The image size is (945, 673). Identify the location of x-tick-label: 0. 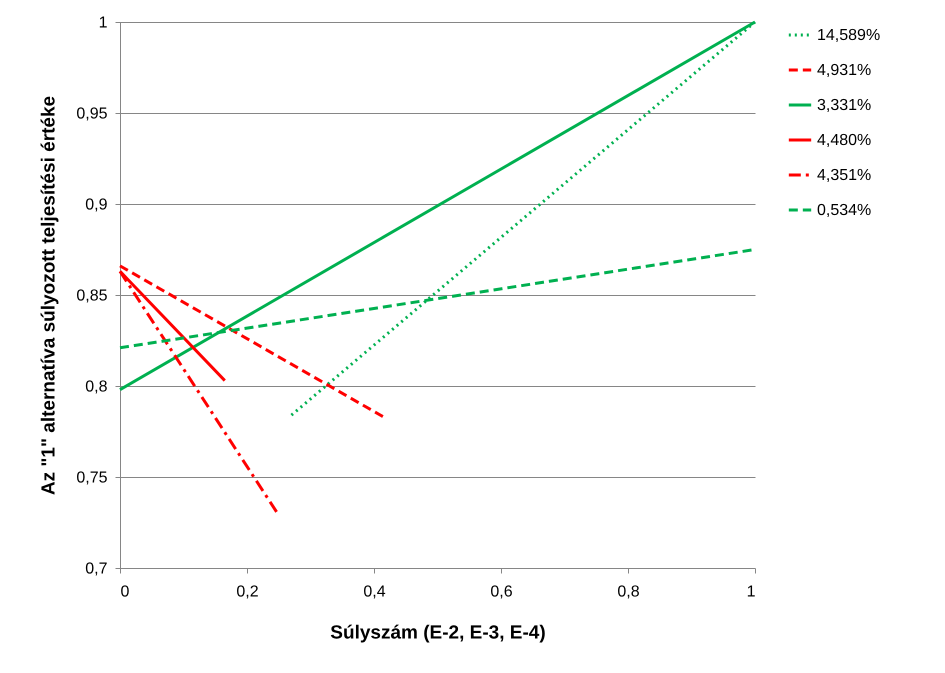
(125, 592).